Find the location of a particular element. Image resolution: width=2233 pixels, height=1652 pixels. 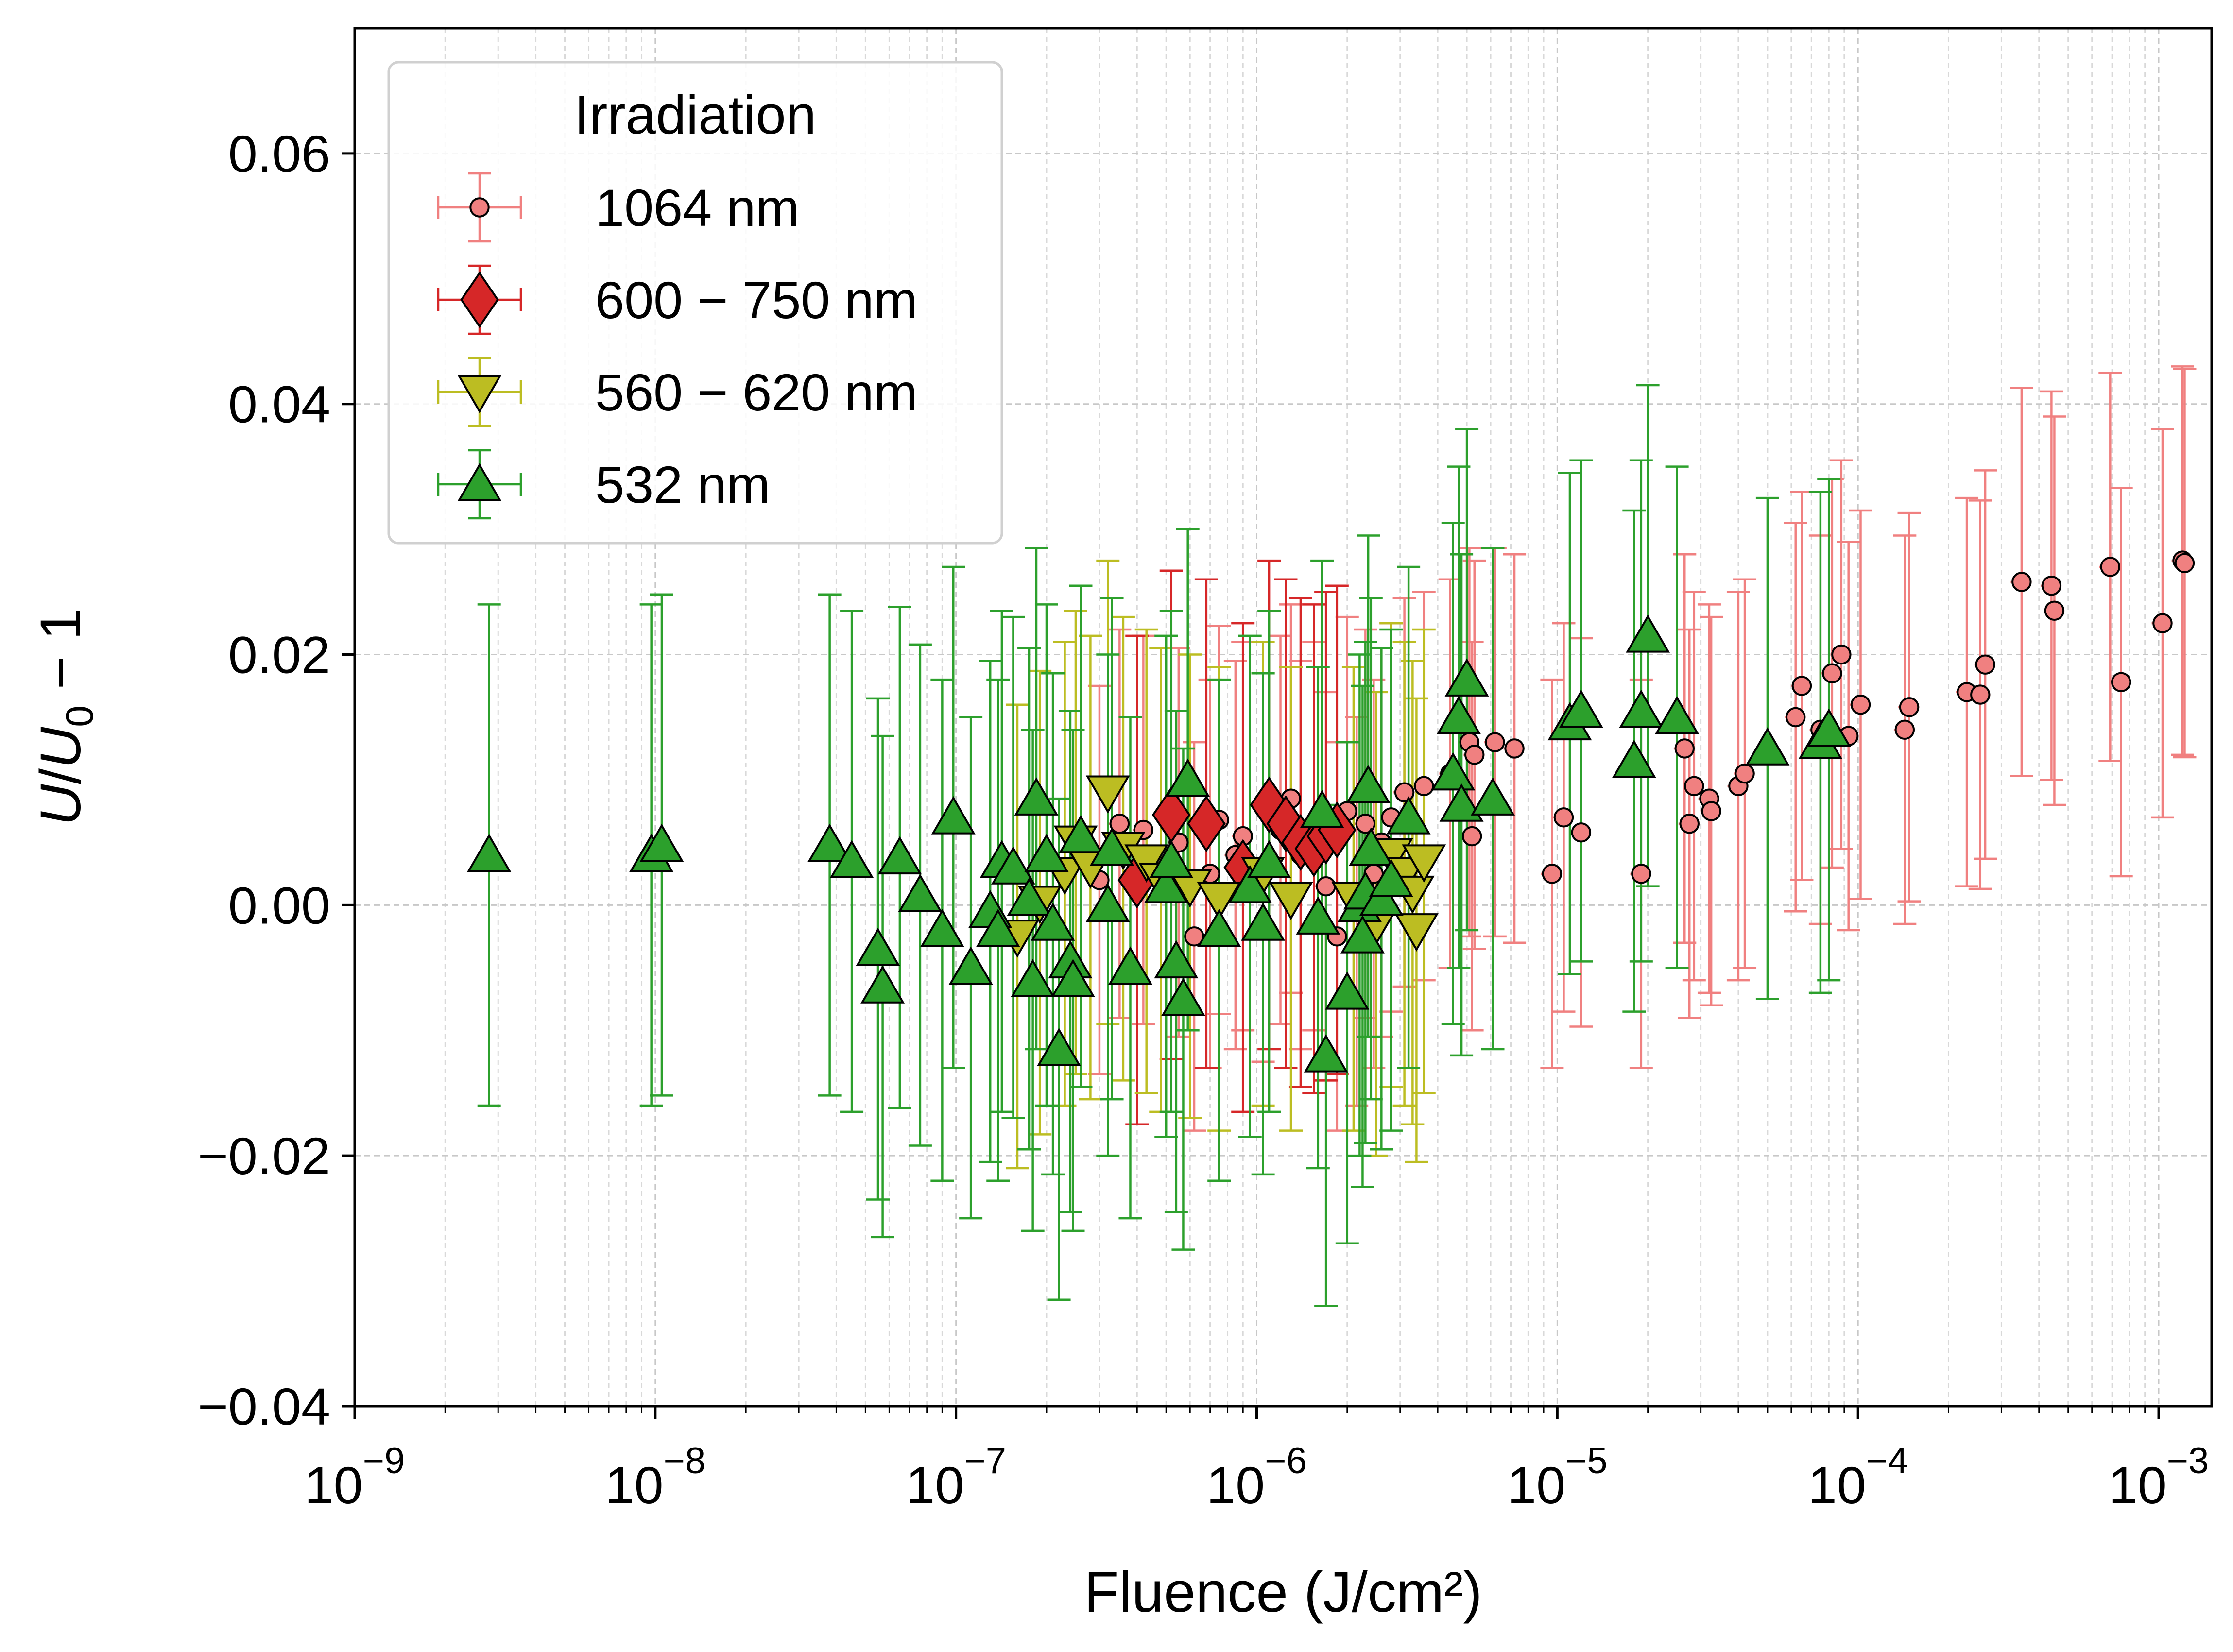

y-tick-label: 0.04 is located at coordinates (279, 404).